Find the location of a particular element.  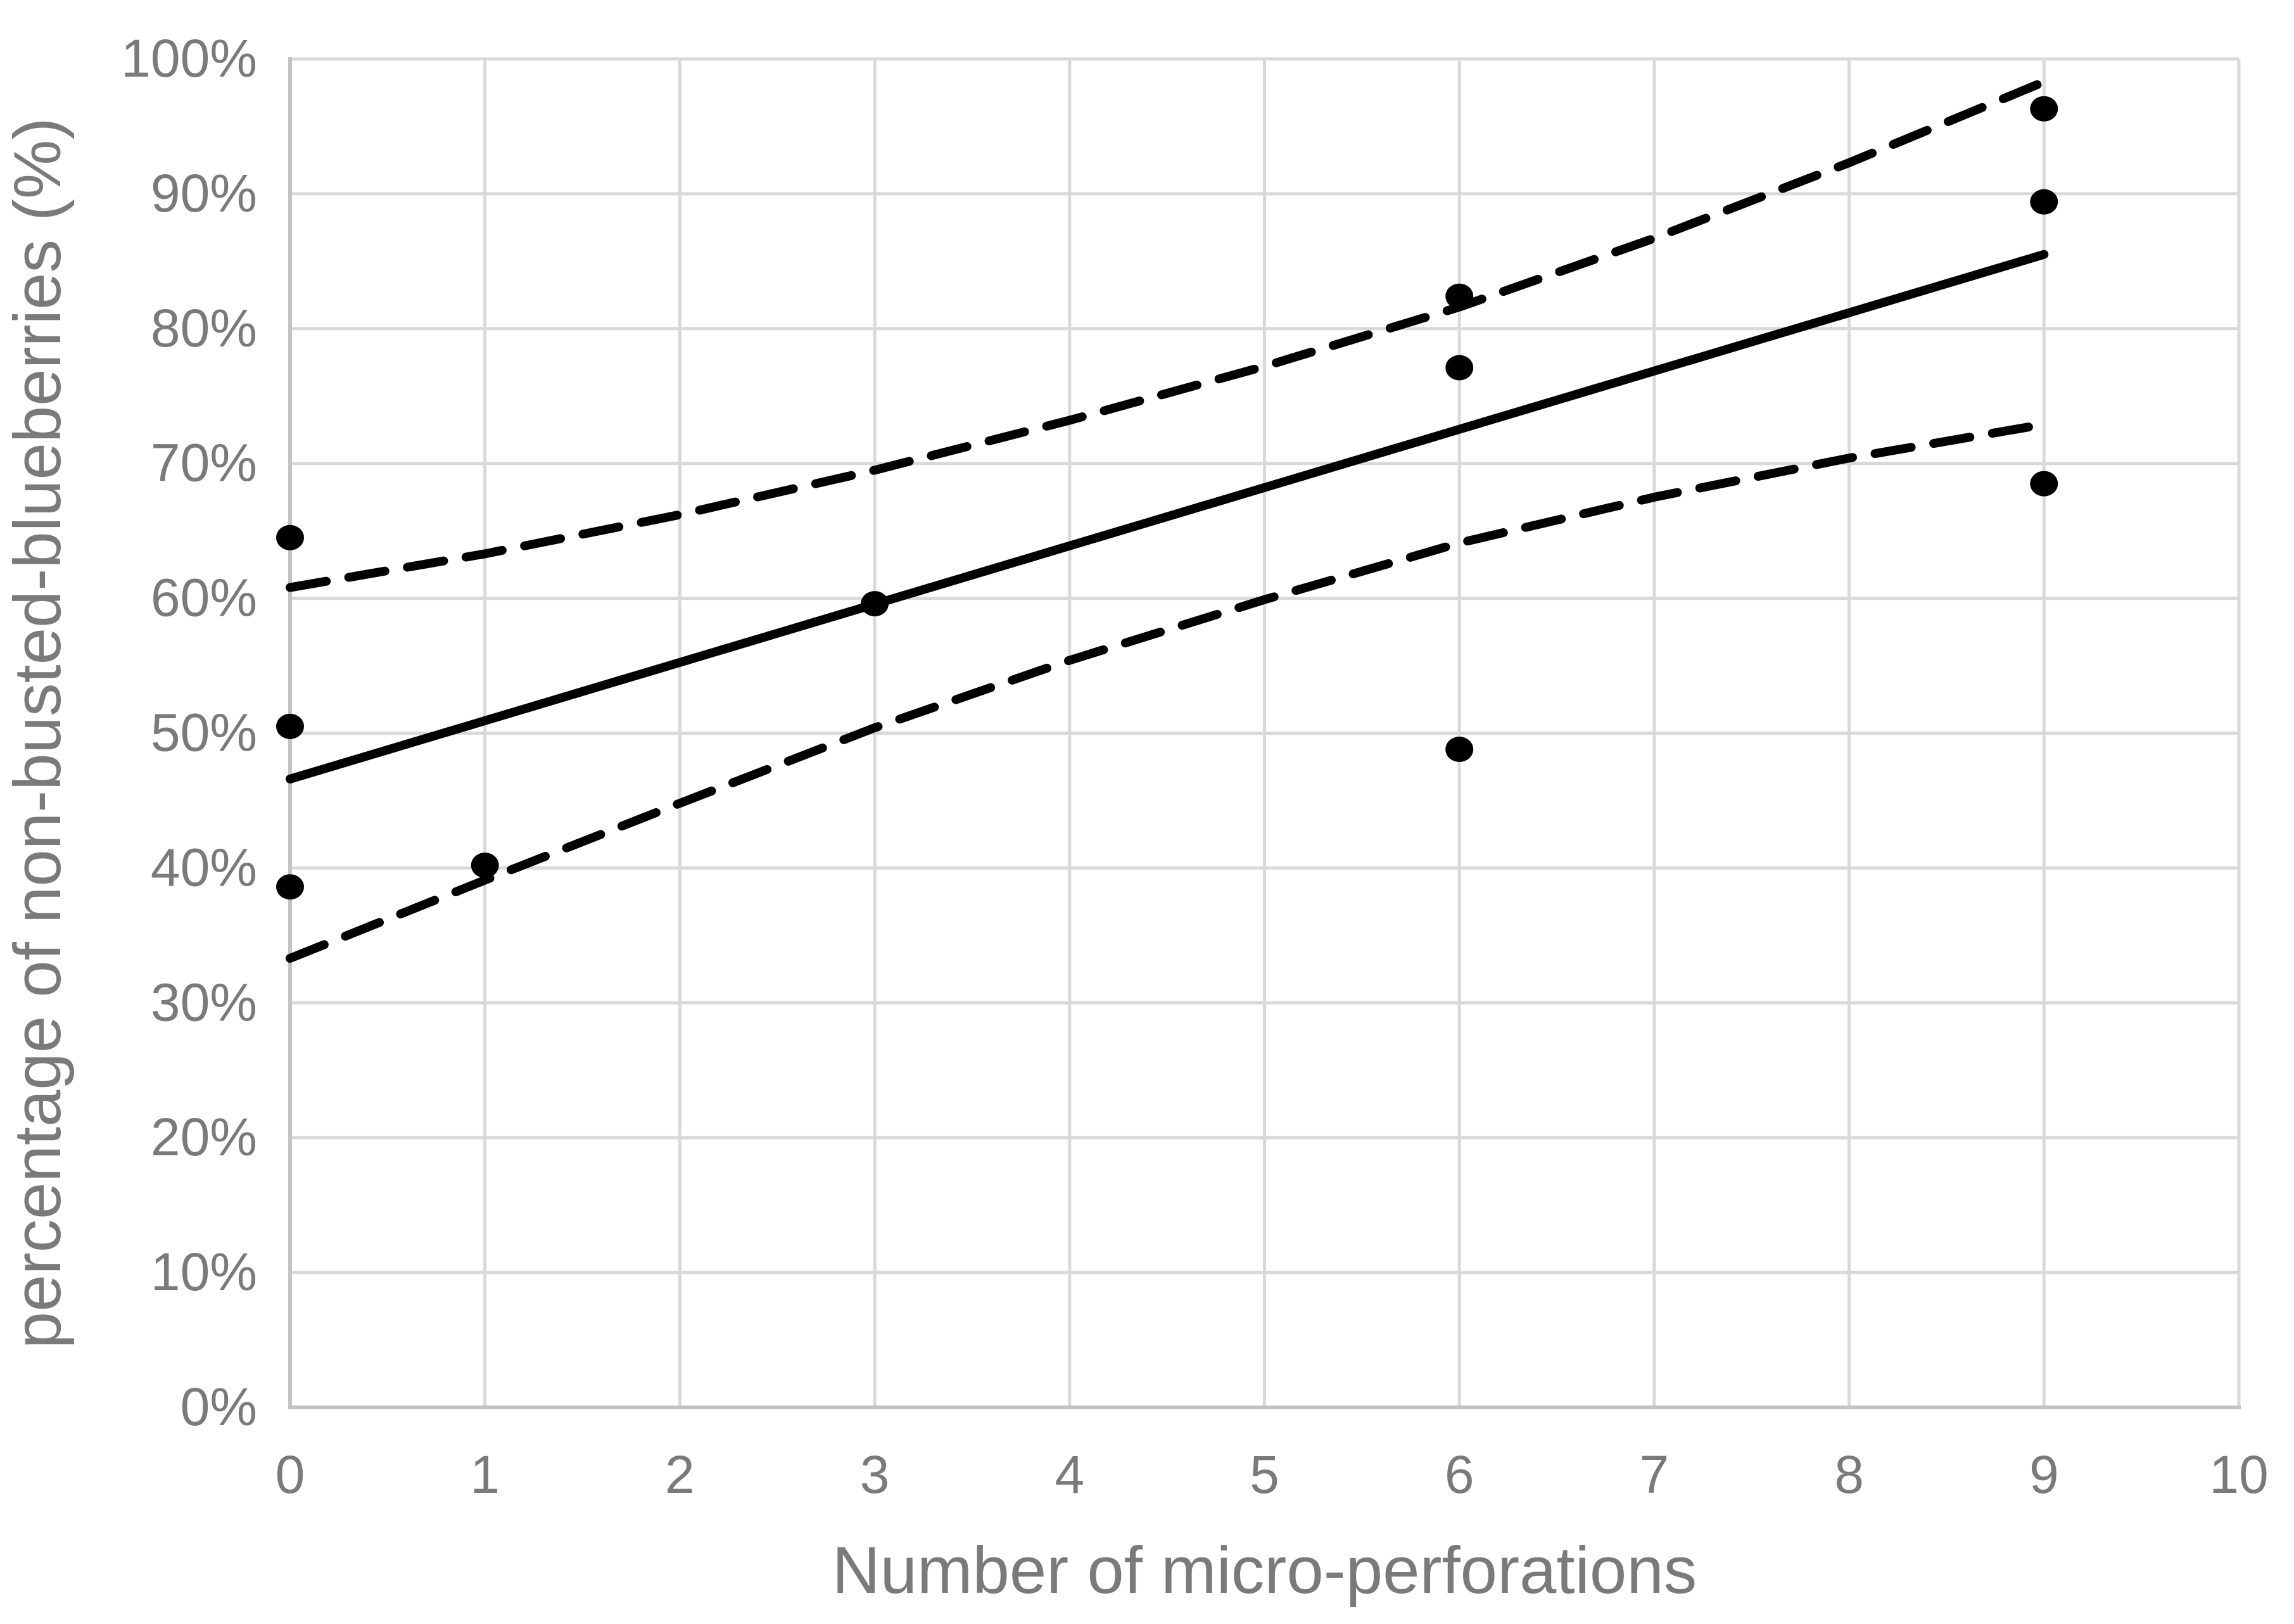

x-tick-label: 10 is located at coordinates (2238, 1474).